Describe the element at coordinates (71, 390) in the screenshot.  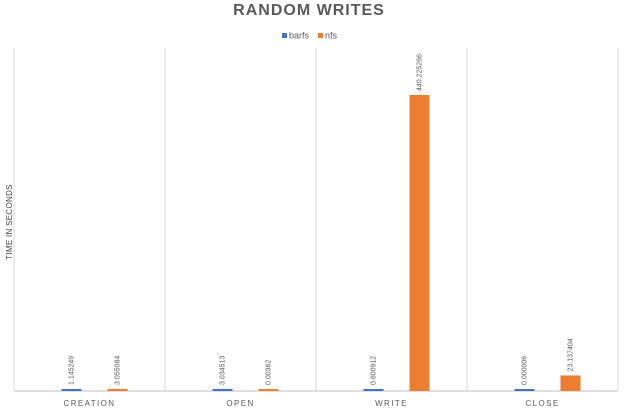
I see `bar-barfs-creation` at that location.